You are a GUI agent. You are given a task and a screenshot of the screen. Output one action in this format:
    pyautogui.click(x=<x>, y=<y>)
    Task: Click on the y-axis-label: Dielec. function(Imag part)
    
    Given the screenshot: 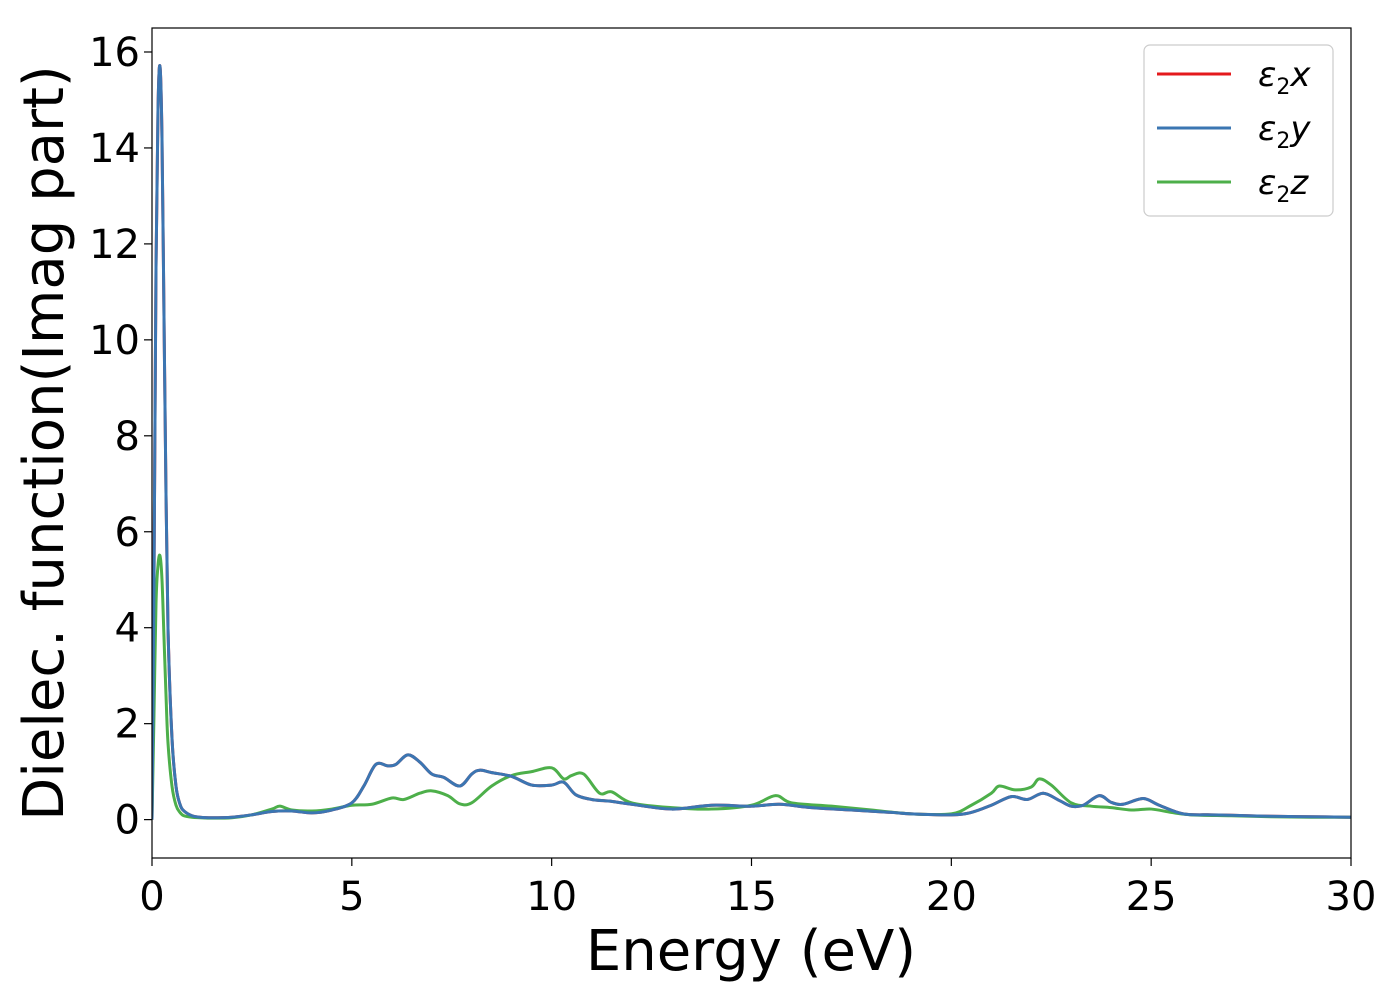 What is the action you would take?
    pyautogui.click(x=44, y=443)
    